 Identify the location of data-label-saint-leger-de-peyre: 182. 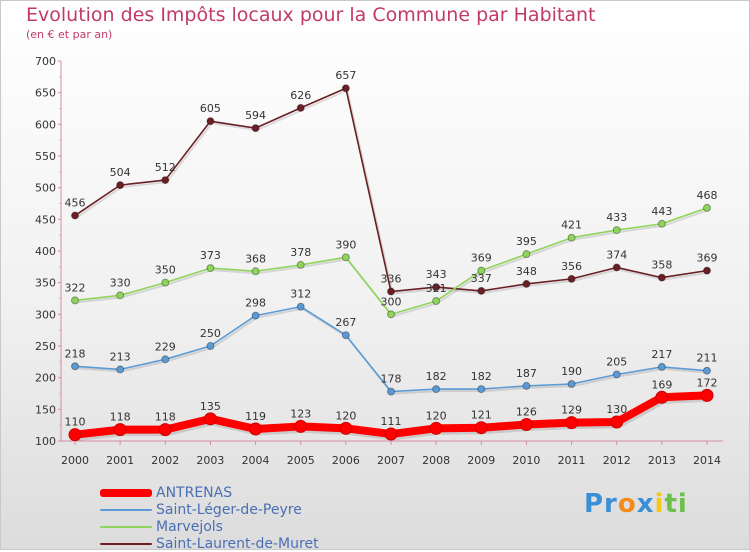
(481, 376).